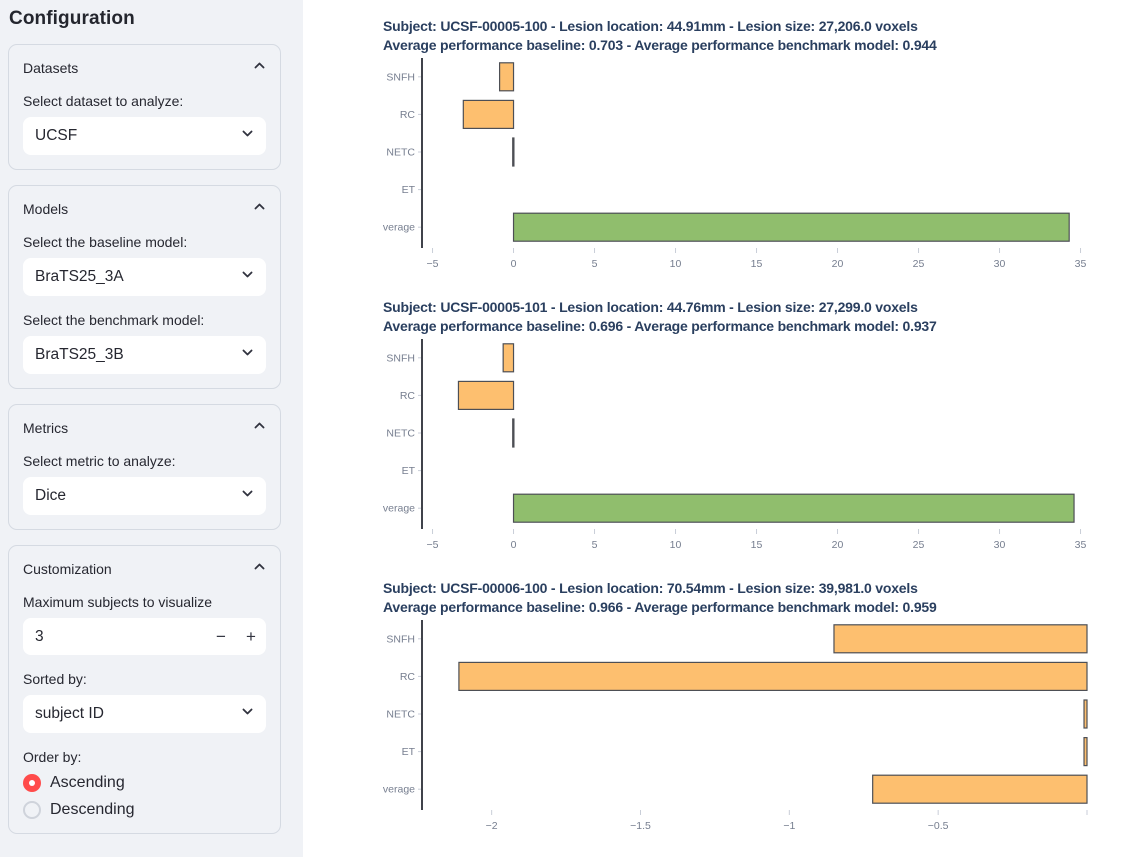 The image size is (1129, 857). What do you see at coordinates (144, 355) in the screenshot?
I see `benchmark-model-select: BraTS25_3B` at bounding box center [144, 355].